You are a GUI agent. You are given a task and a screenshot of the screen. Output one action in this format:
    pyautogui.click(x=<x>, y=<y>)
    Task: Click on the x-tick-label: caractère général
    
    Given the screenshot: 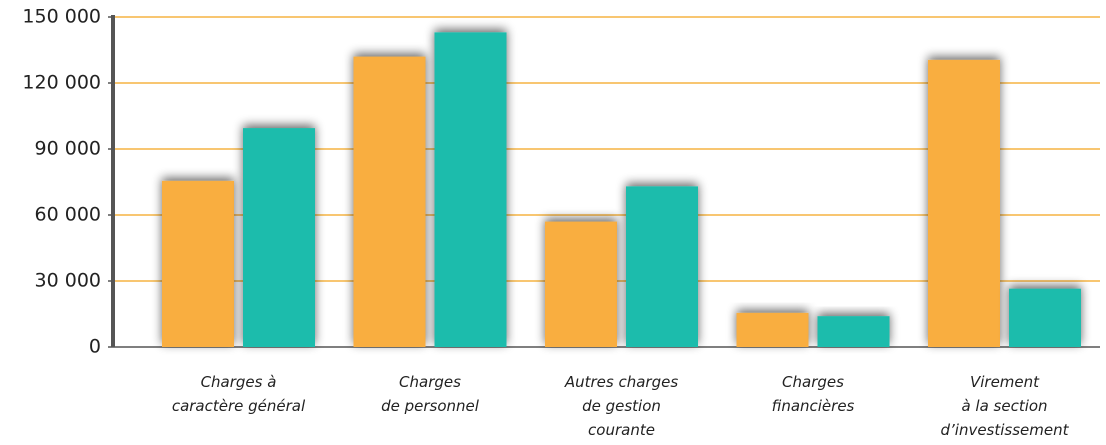 What is the action you would take?
    pyautogui.click(x=239, y=406)
    